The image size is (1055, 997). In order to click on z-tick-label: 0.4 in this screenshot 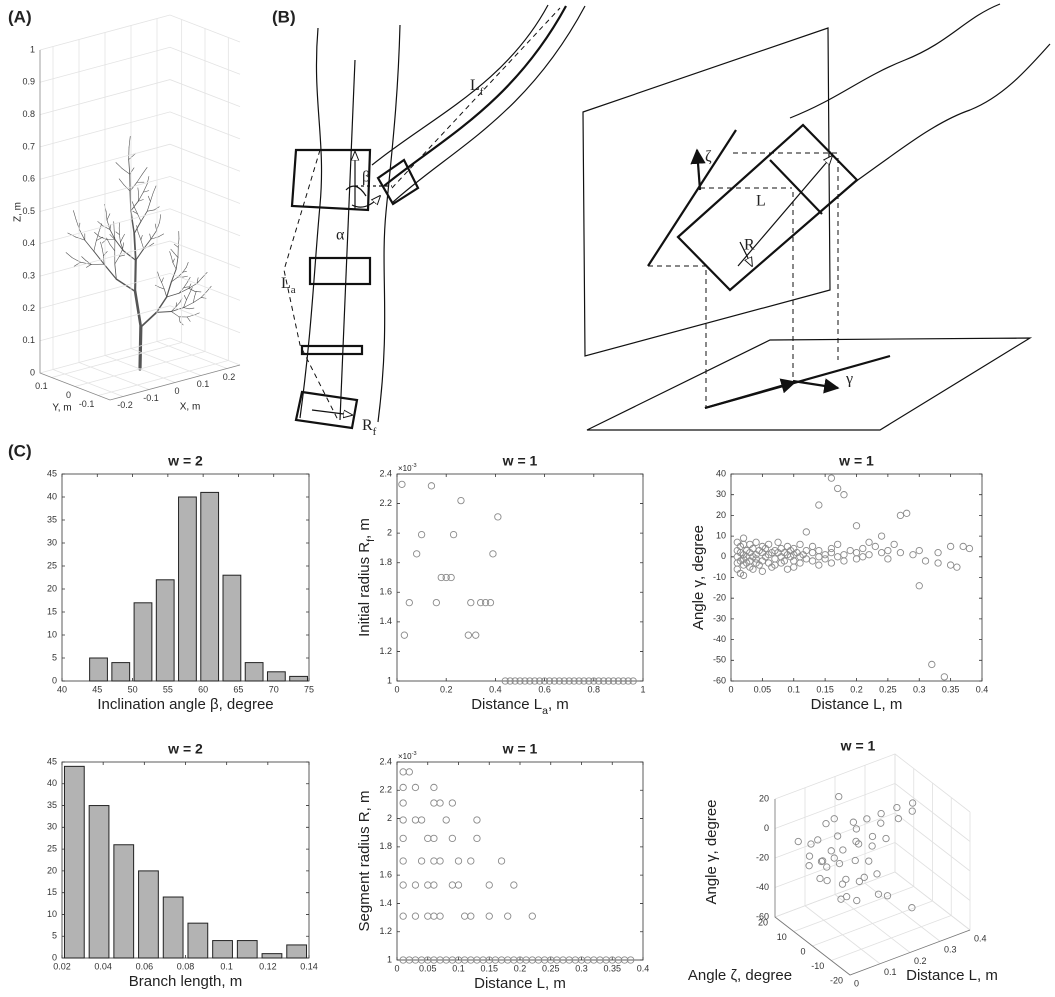, I will do `click(28, 243)`.